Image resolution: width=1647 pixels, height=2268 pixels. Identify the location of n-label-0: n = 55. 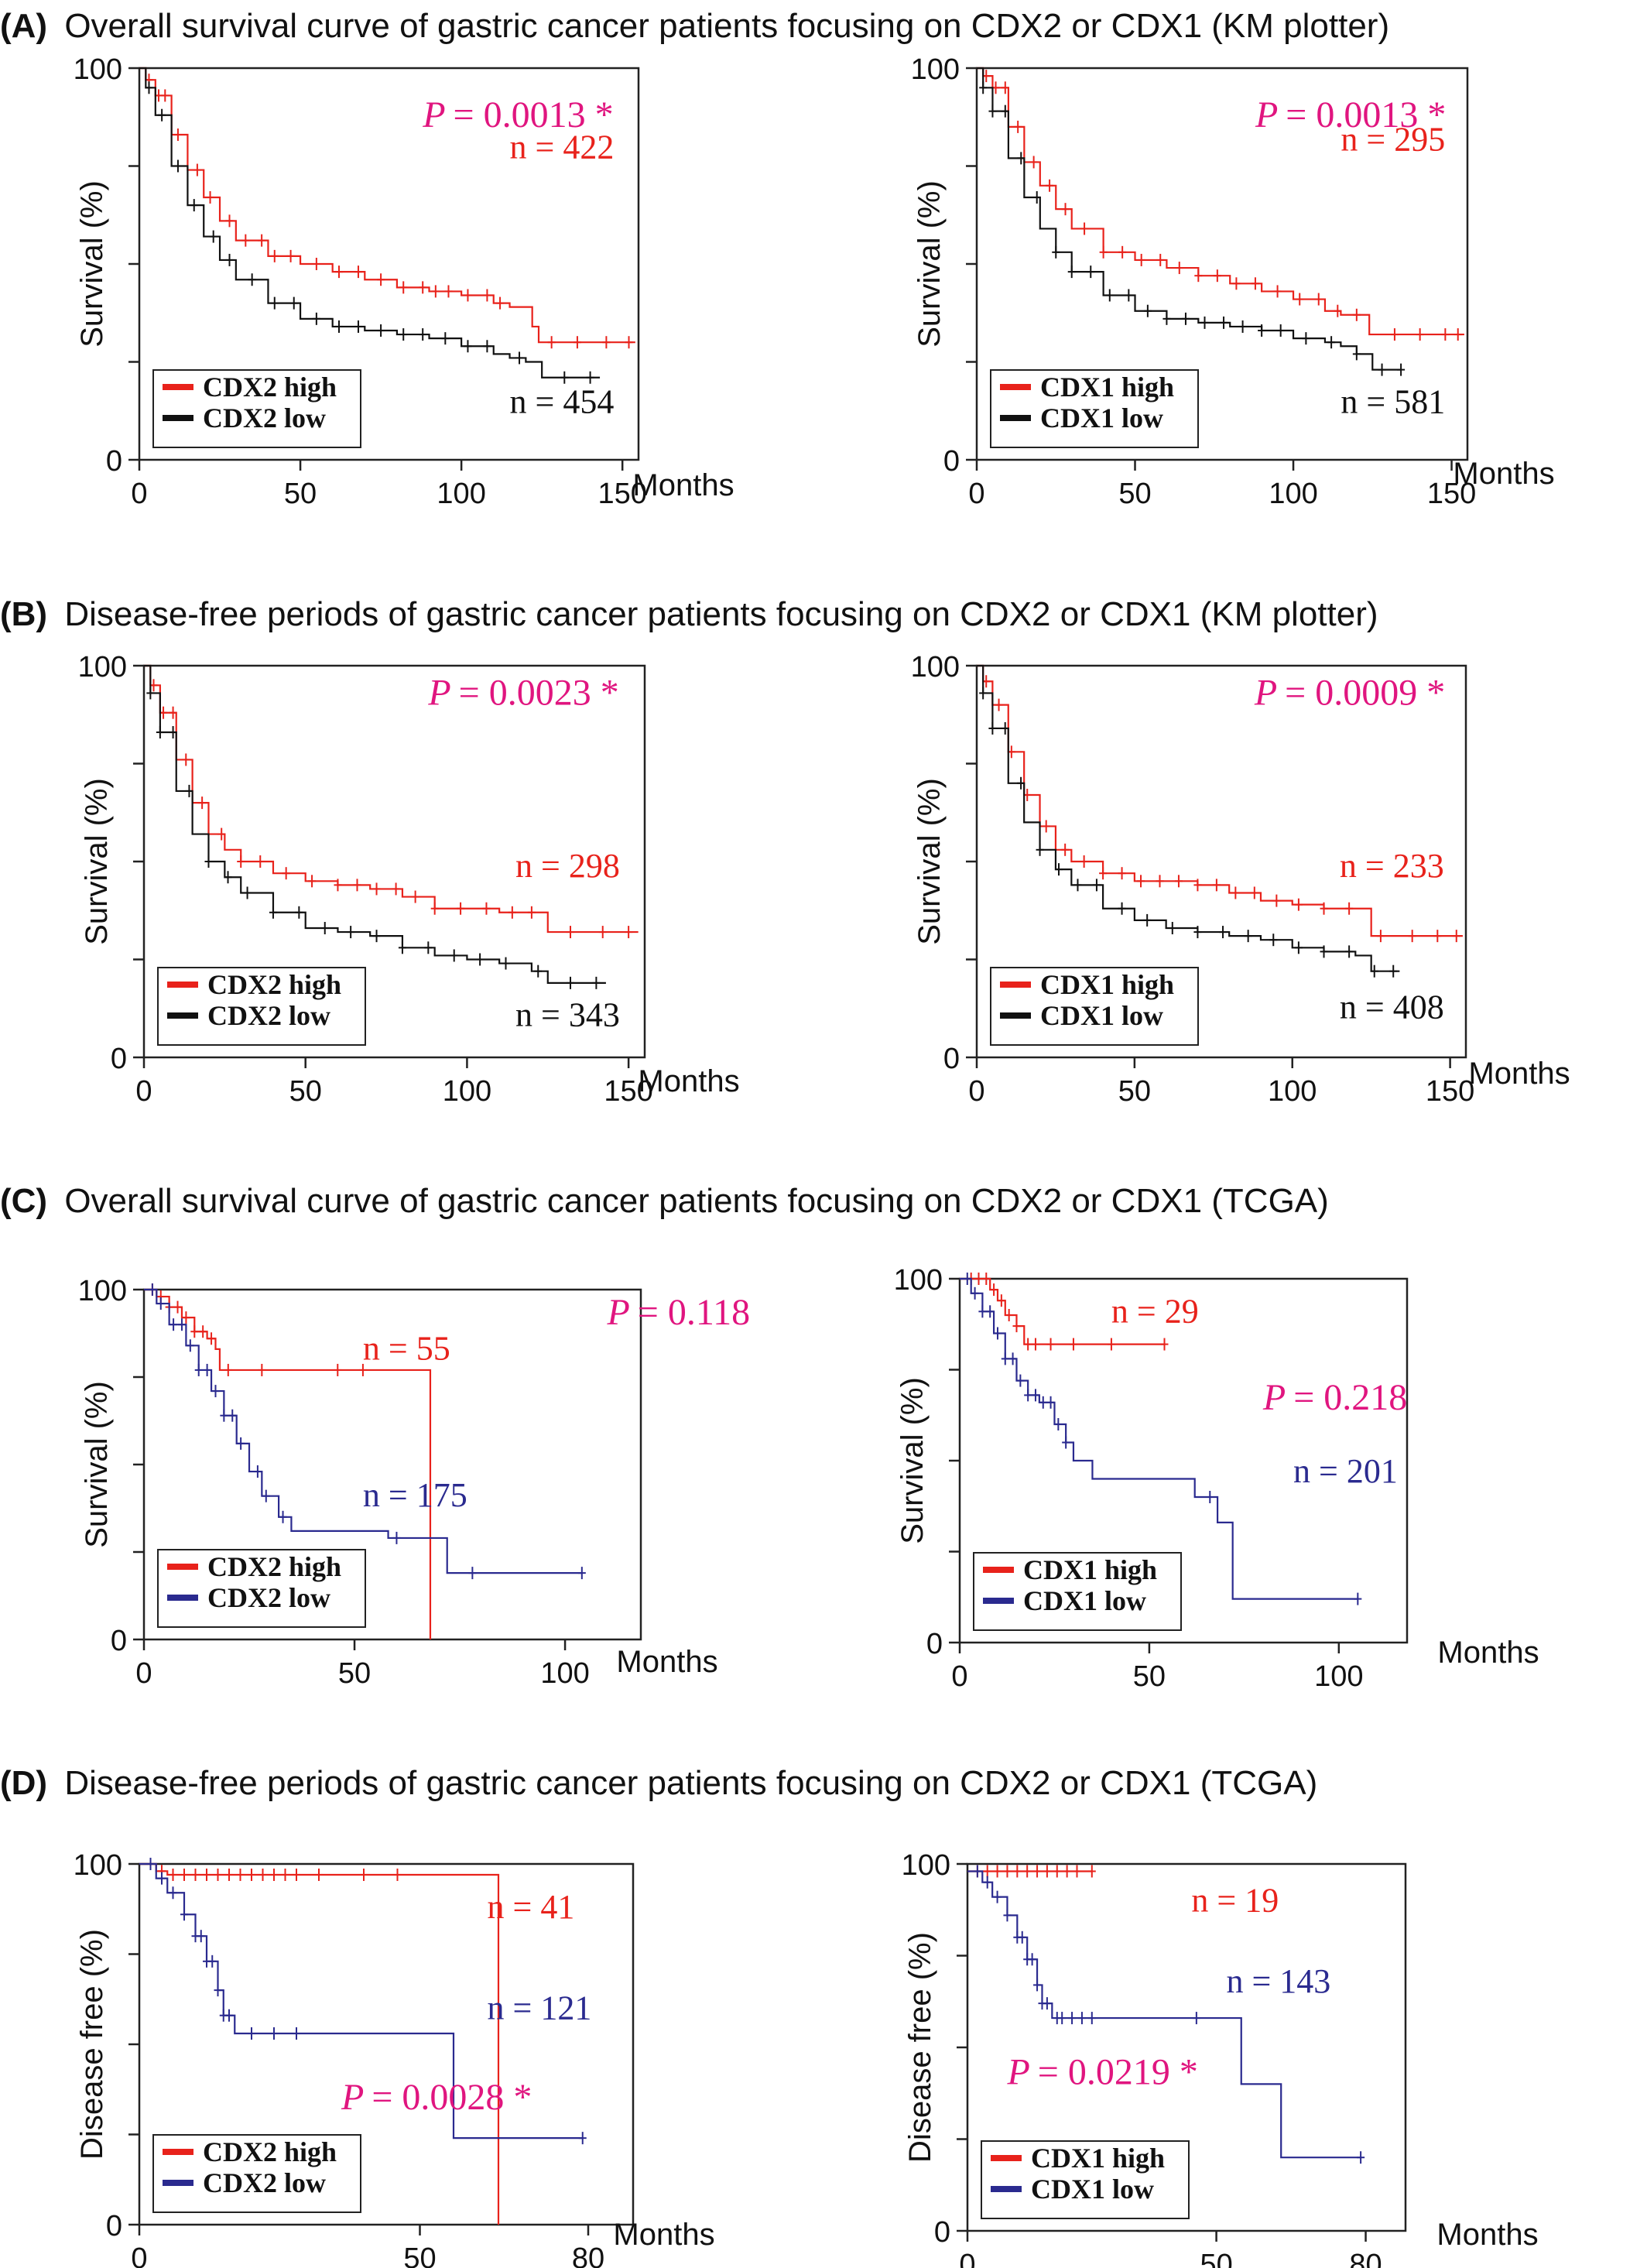
(406, 1348).